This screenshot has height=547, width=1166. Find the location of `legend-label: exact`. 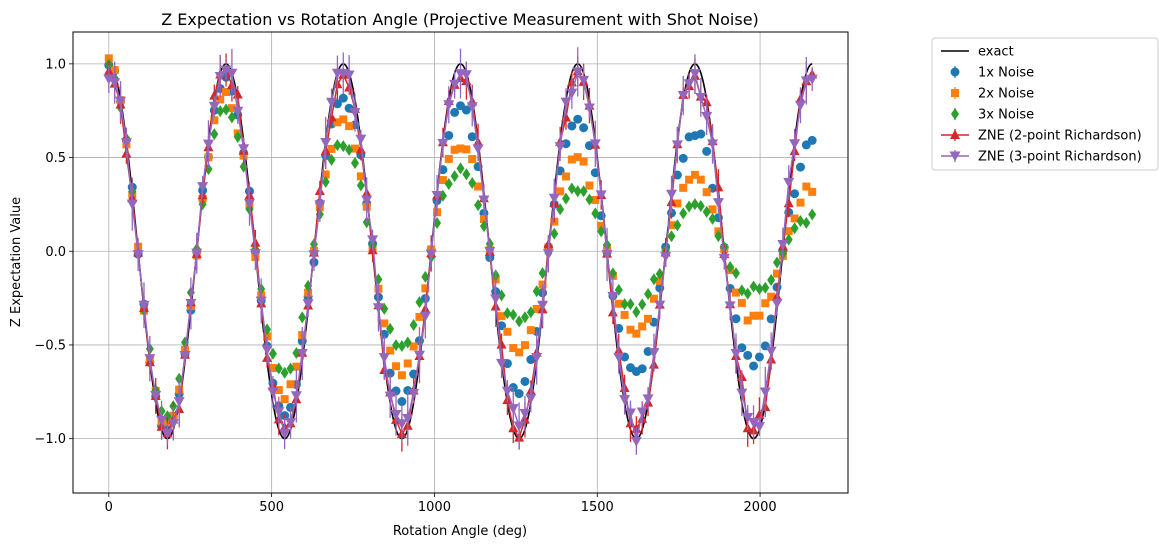

legend-label: exact is located at coordinates (996, 52).